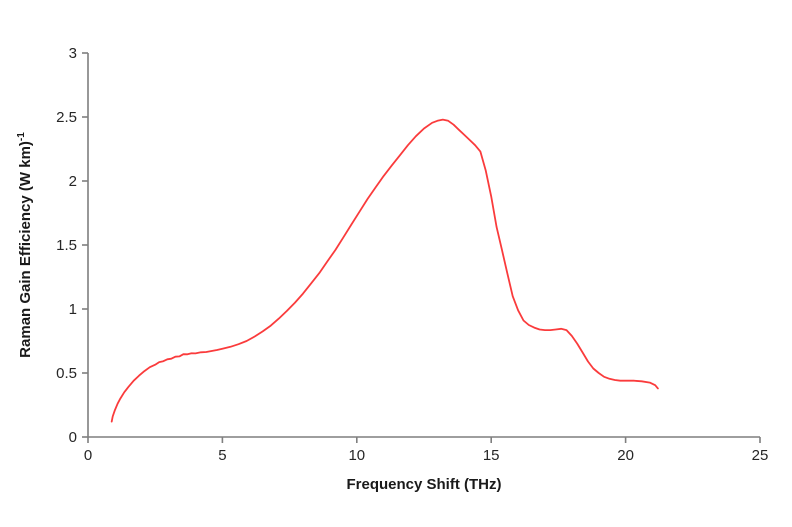 This screenshot has width=792, height=527. I want to click on x-tick-label: 20, so click(625, 455).